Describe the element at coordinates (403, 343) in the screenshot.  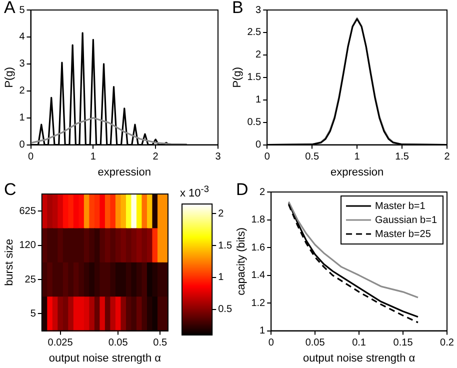
I see `x-tick-label: 0.15` at that location.